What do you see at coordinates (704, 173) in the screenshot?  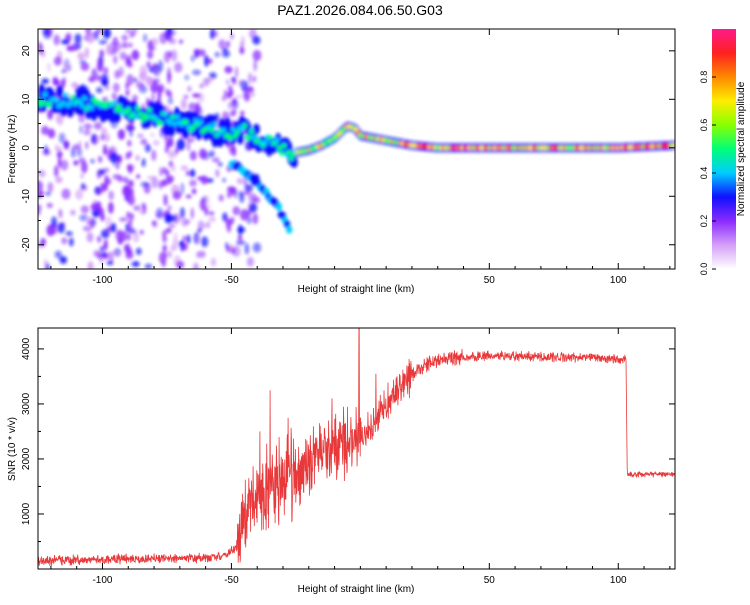 I see `colorbar-tick-label: 0.4` at bounding box center [704, 173].